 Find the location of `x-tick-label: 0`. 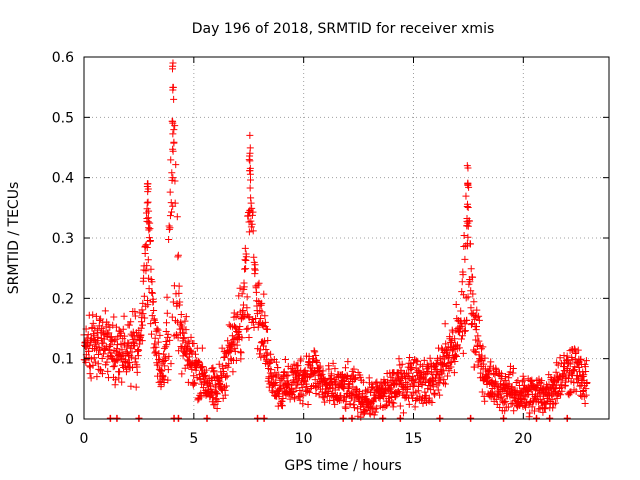

x-tick-label: 0 is located at coordinates (84, 439).